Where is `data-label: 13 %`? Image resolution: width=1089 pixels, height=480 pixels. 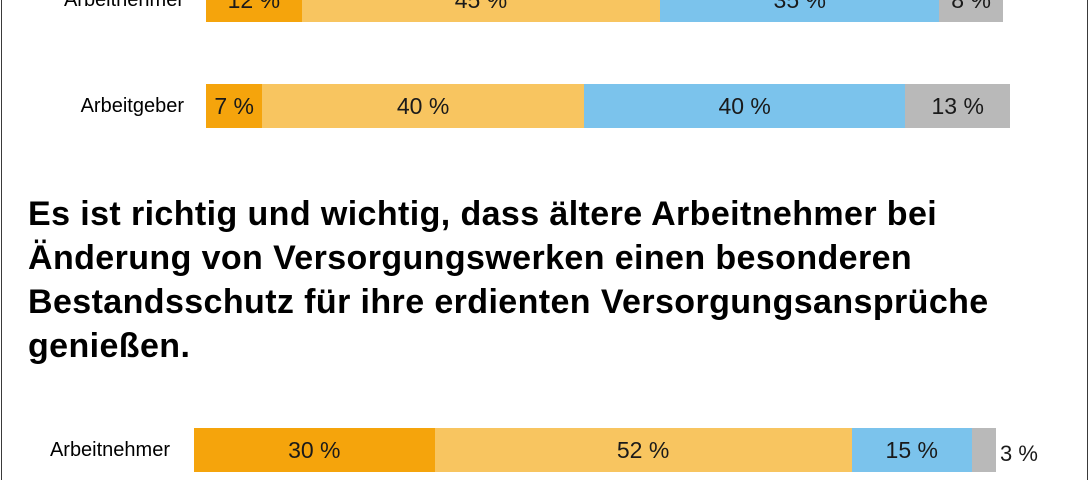
data-label: 13 % is located at coordinates (957, 106).